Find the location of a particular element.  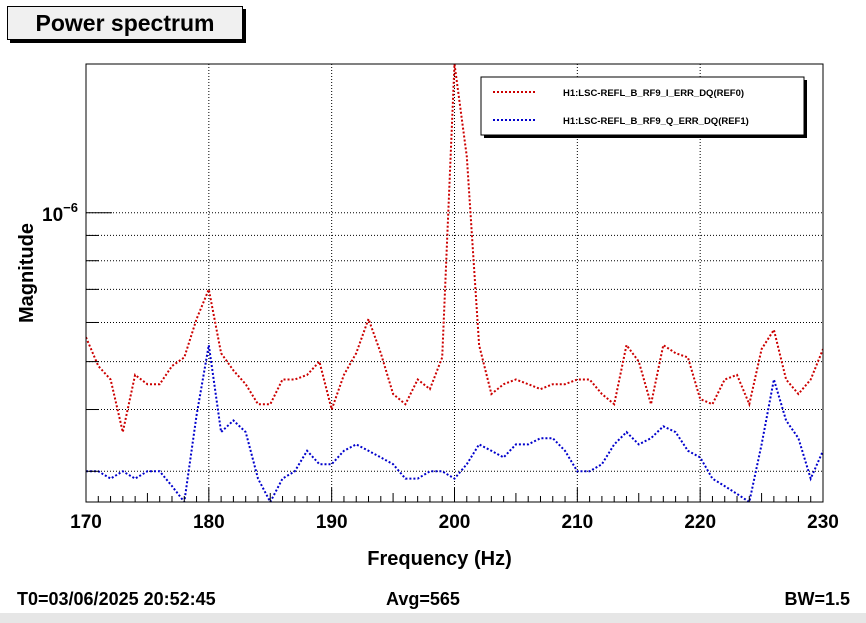

y-axis-label: Magnitude is located at coordinates (27, 273).